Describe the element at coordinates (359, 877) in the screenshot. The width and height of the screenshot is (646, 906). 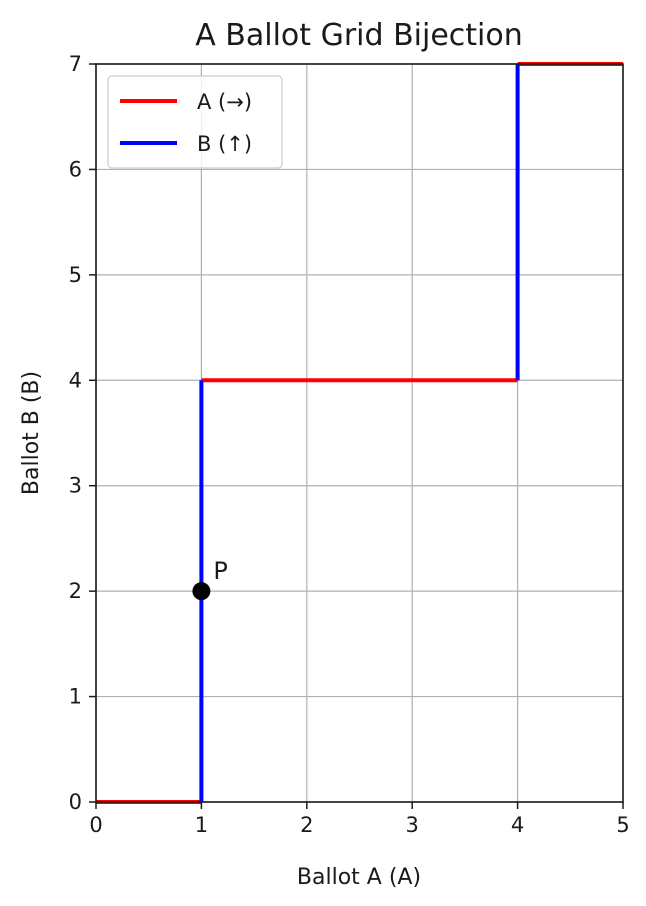
I see `x-axis-label: Ballot A (A)` at that location.